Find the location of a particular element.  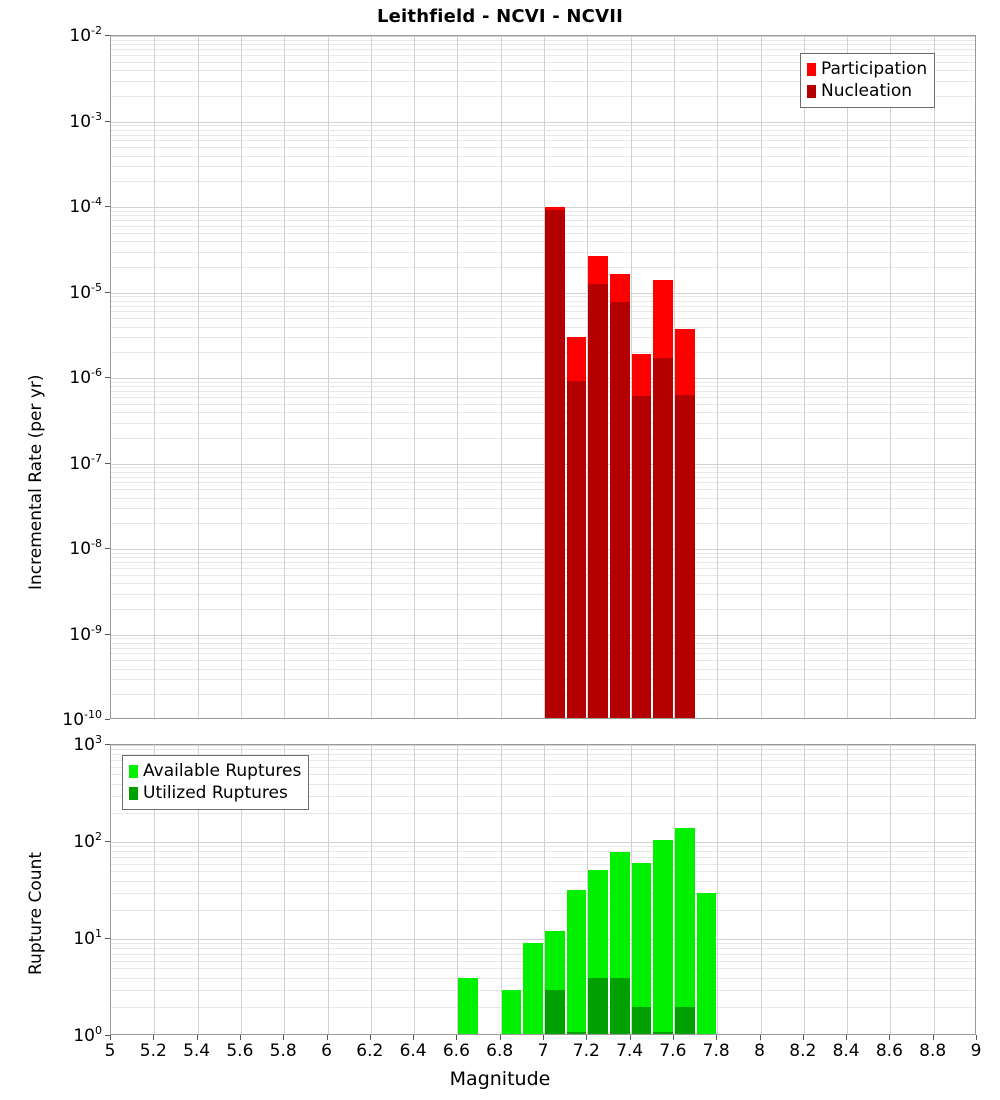

bar-nucleation-7.6 is located at coordinates (684, 556).